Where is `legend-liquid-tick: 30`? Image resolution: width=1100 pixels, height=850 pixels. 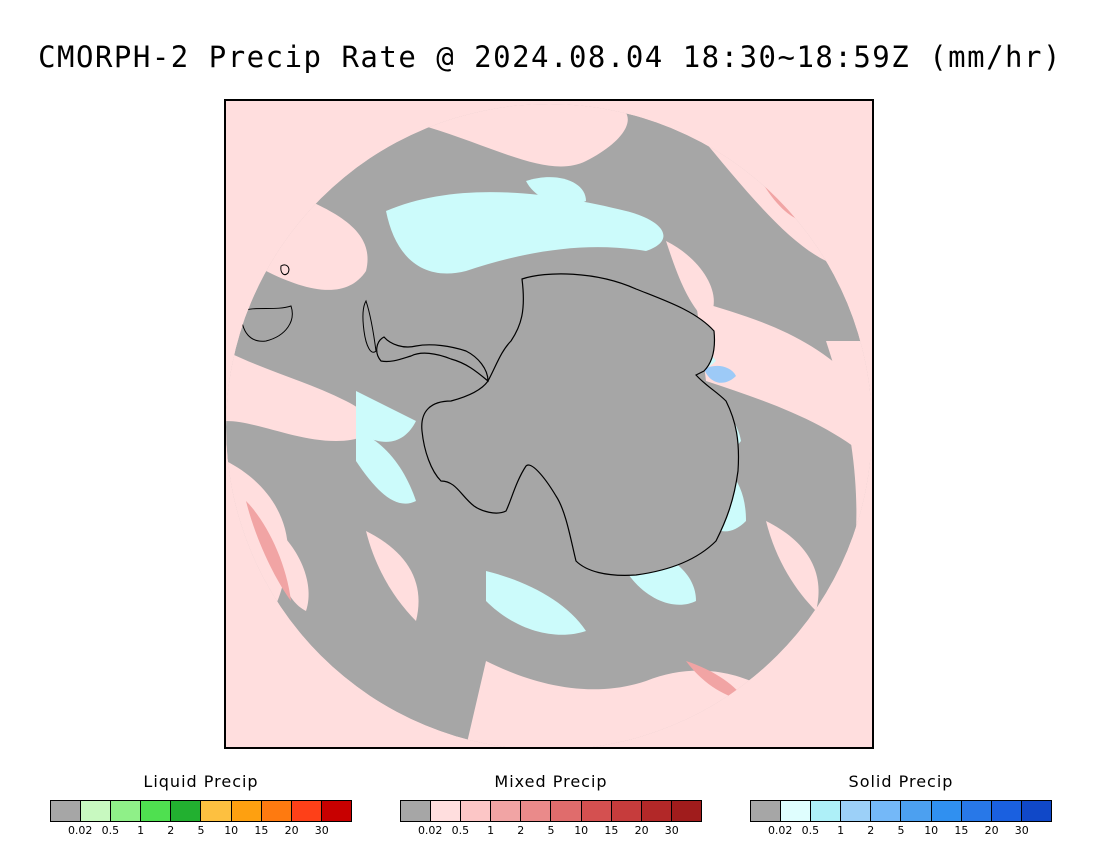
legend-liquid-tick: 30 is located at coordinates (321, 830).